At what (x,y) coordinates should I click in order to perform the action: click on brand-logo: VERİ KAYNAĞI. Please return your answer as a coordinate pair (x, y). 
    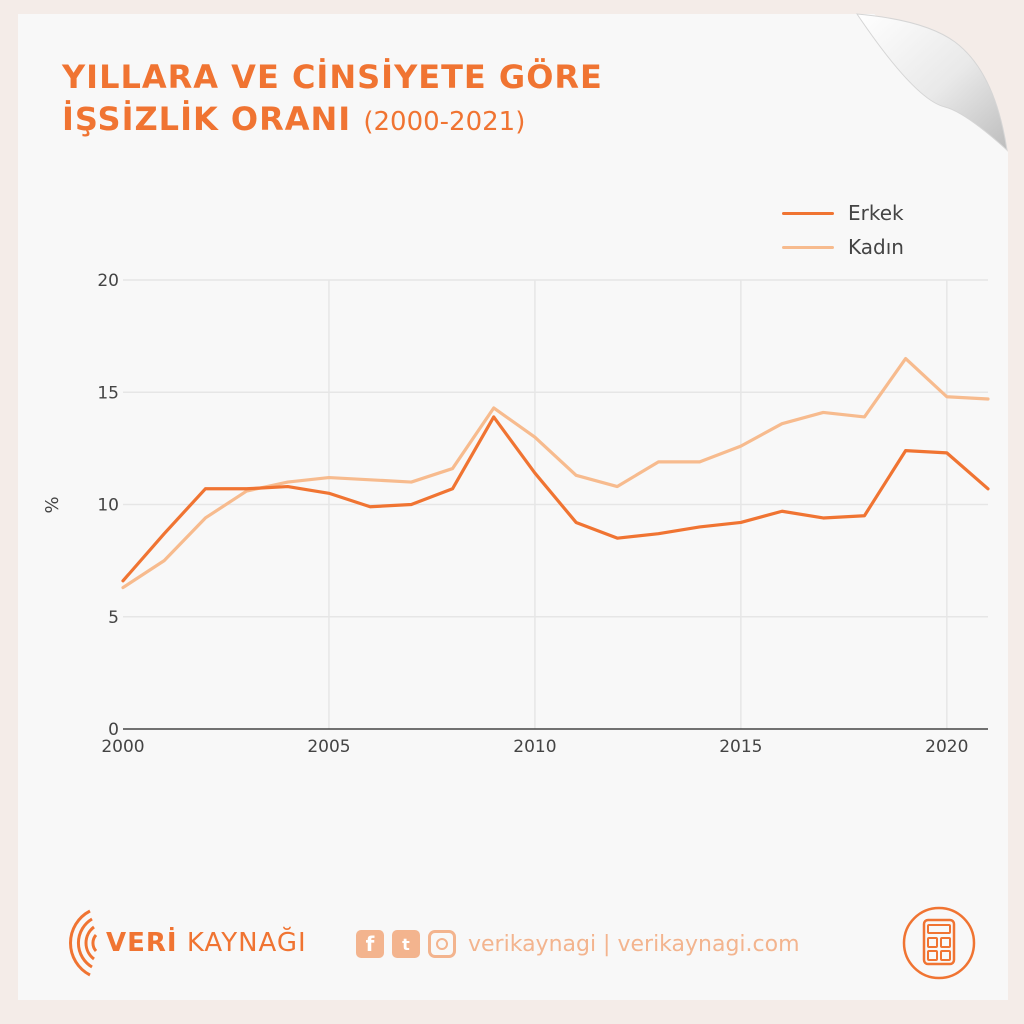
    Looking at the image, I should click on (173, 943).